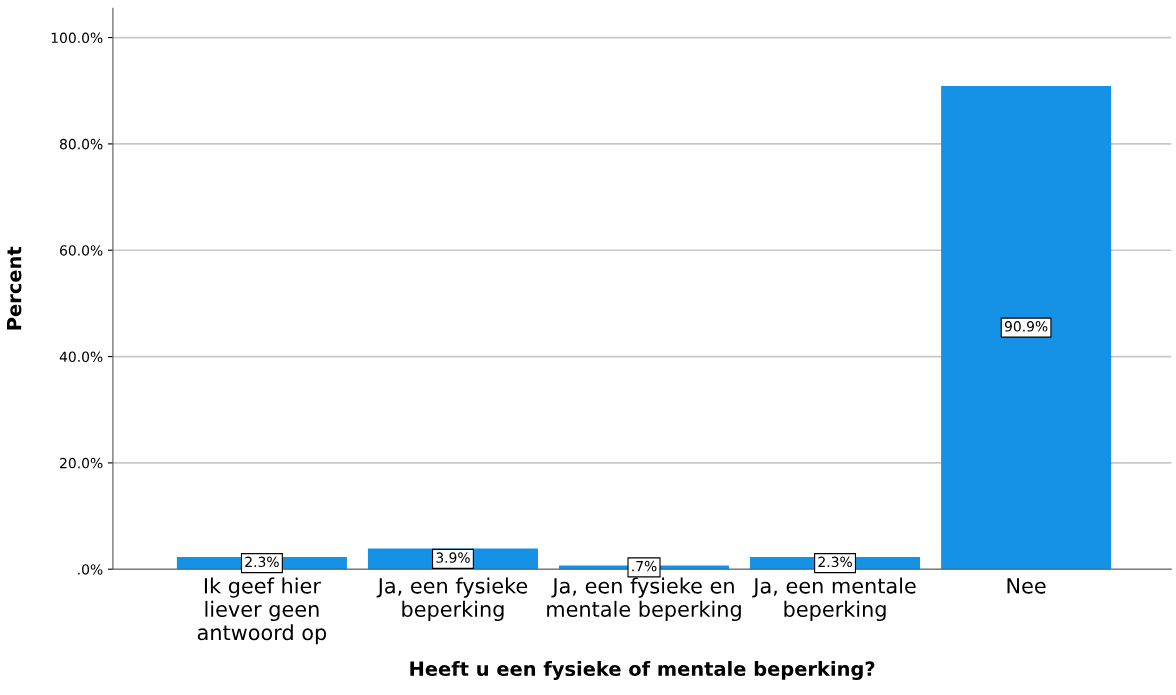  I want to click on y-tick-label: 40.0%, so click(81, 357).